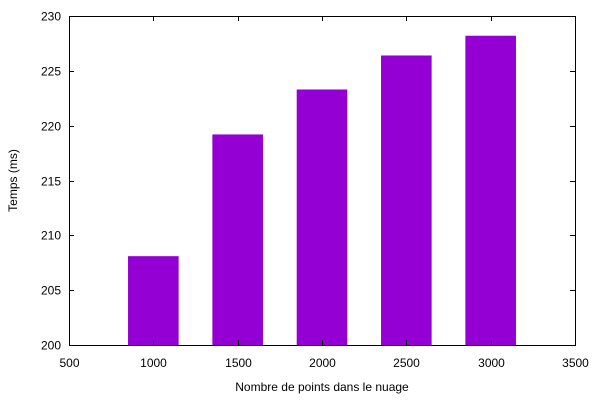  Describe the element at coordinates (69, 363) in the screenshot. I see `x-tick-label-500: 500` at that location.